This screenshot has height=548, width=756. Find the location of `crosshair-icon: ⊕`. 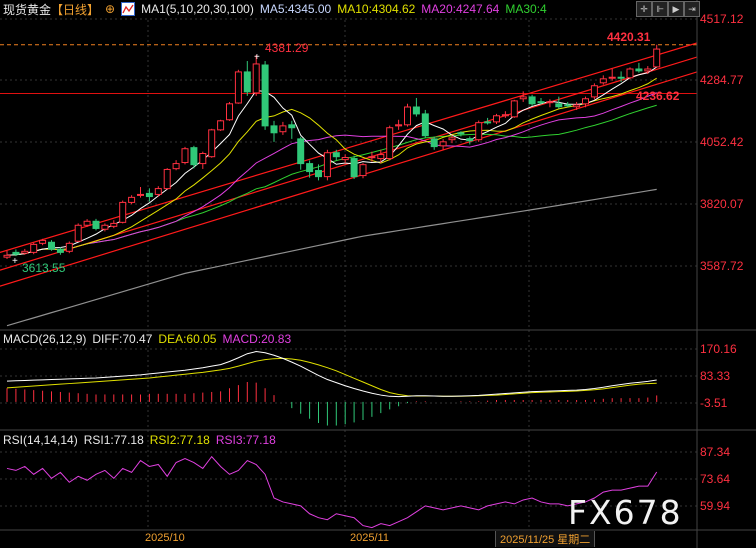

crosshair-icon: ⊕ is located at coordinates (110, 9).